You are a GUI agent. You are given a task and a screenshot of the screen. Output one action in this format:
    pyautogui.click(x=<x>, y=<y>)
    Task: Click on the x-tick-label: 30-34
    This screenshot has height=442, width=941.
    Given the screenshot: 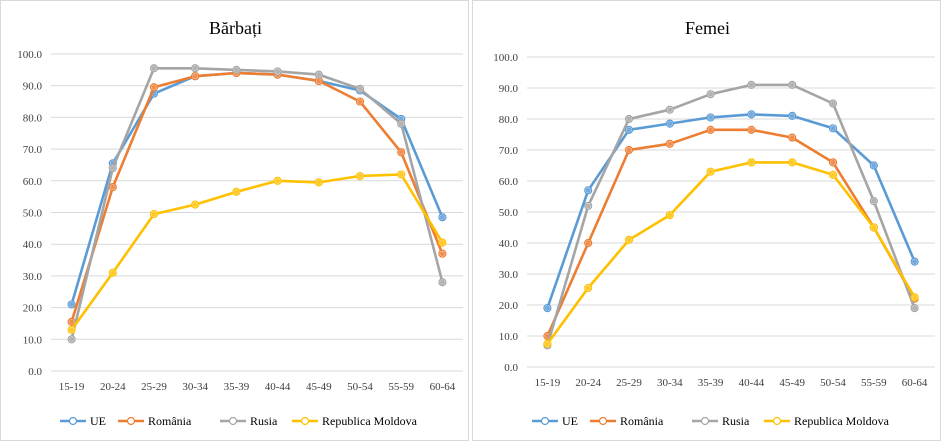 What is the action you would take?
    pyautogui.click(x=195, y=387)
    